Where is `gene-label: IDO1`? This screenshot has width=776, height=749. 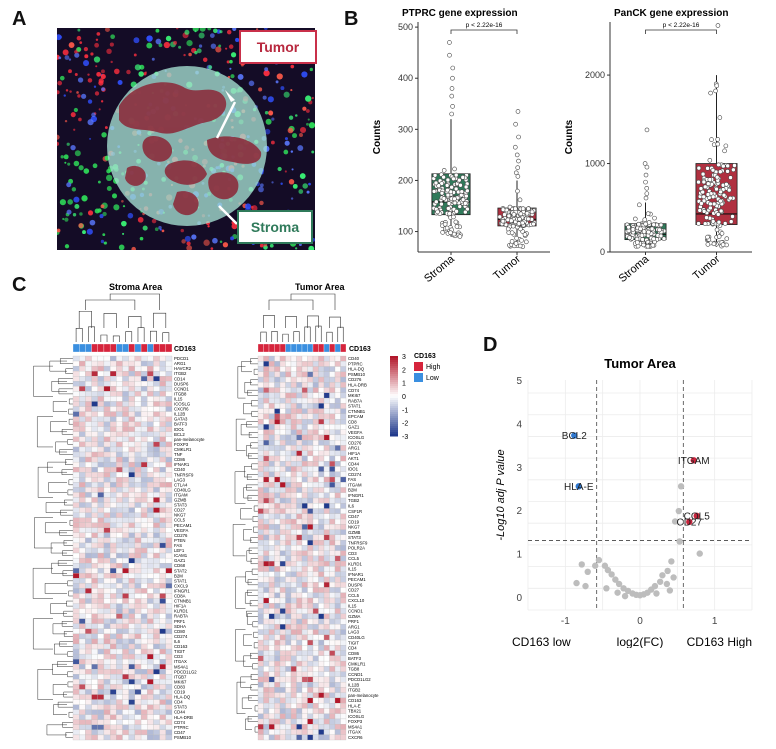
gene-label: IDO1 is located at coordinates (179, 429).